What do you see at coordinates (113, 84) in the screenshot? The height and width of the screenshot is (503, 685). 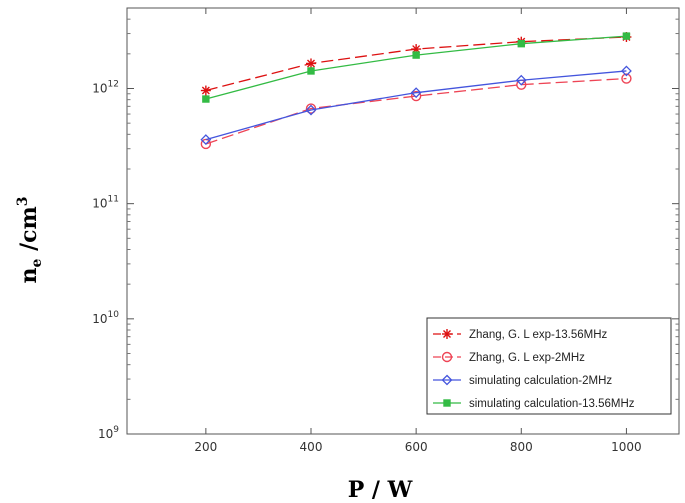 I see `y-tick-exponent: 12` at bounding box center [113, 84].